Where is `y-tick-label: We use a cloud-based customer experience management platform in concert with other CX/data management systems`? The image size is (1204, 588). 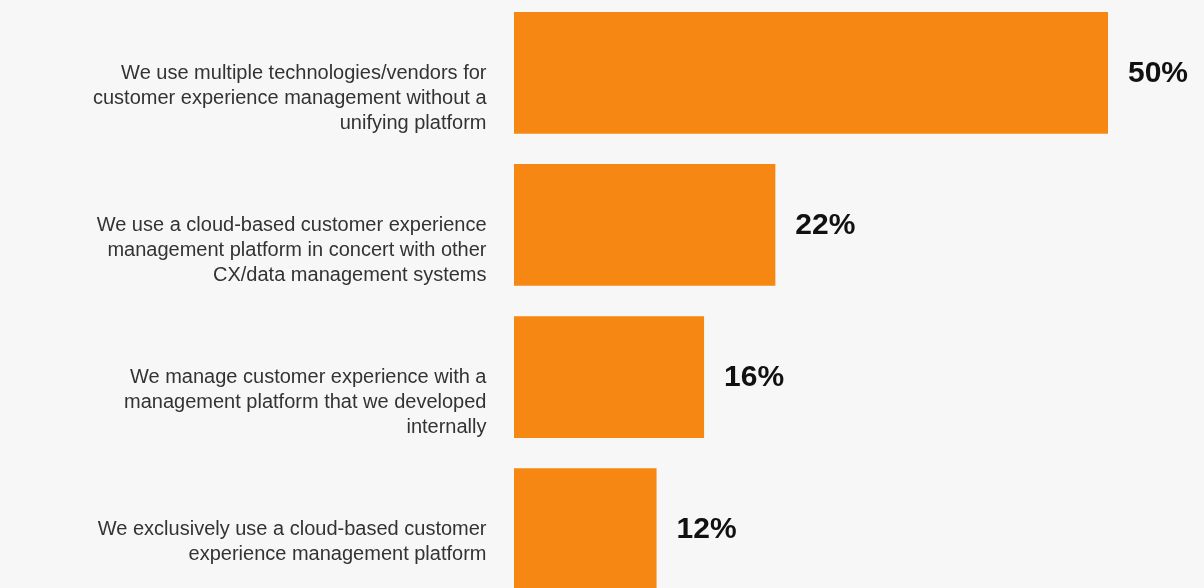 y-tick-label: We use a cloud-based customer experience management platform in concert with other CX/data management systems is located at coordinates (291, 248).